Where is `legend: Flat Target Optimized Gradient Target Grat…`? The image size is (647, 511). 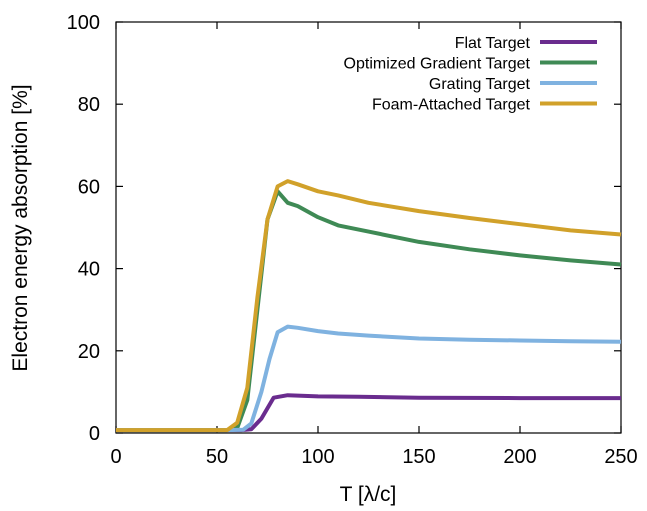 legend: Flat Target Optimized Gradient Target Grat… is located at coordinates (470, 74).